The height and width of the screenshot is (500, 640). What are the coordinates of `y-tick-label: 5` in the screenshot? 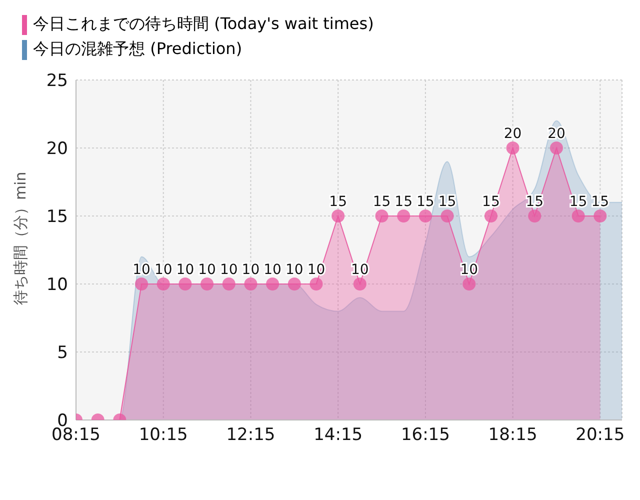 It's located at (62, 353).